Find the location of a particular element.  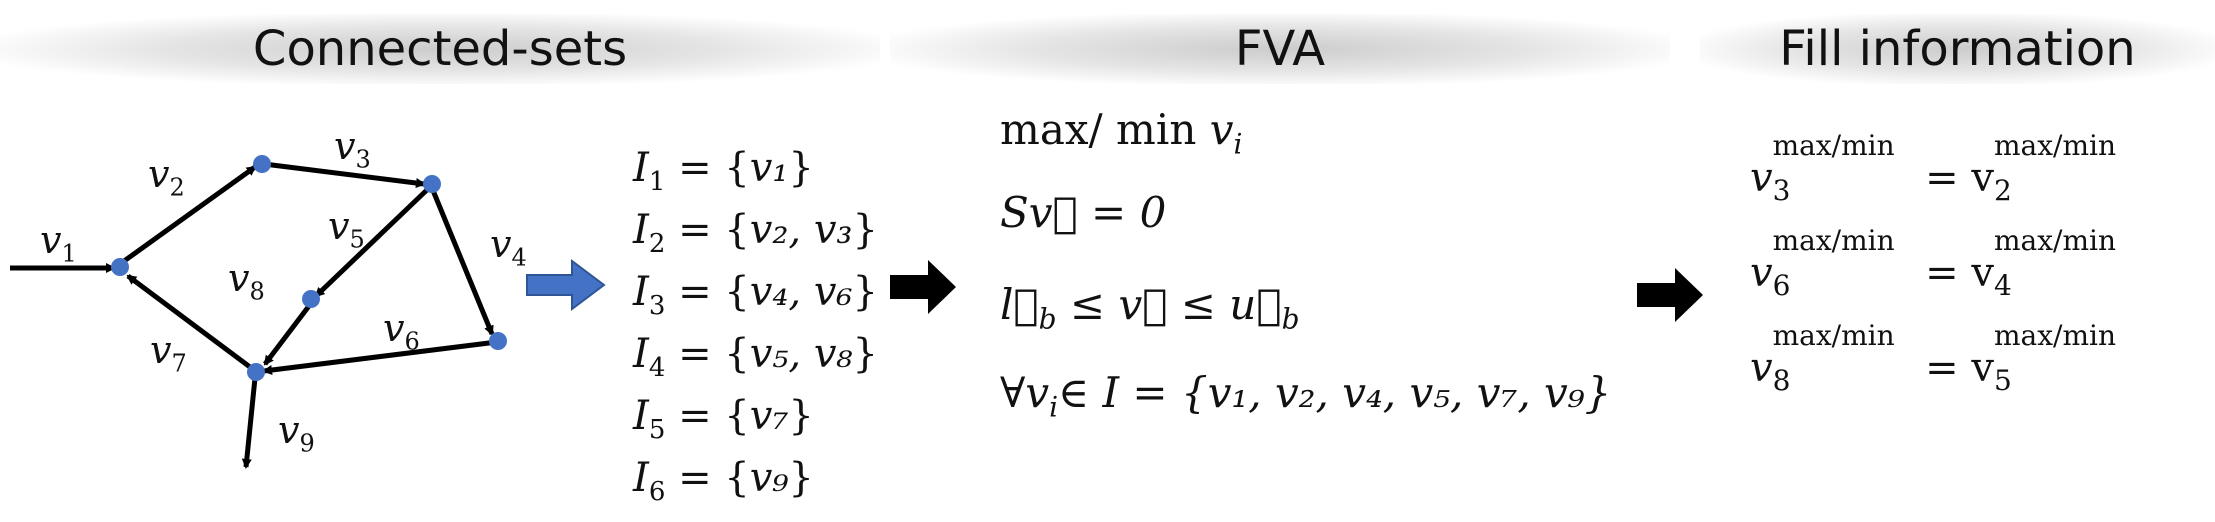

edge-v8 is located at coordinates (288, 333).